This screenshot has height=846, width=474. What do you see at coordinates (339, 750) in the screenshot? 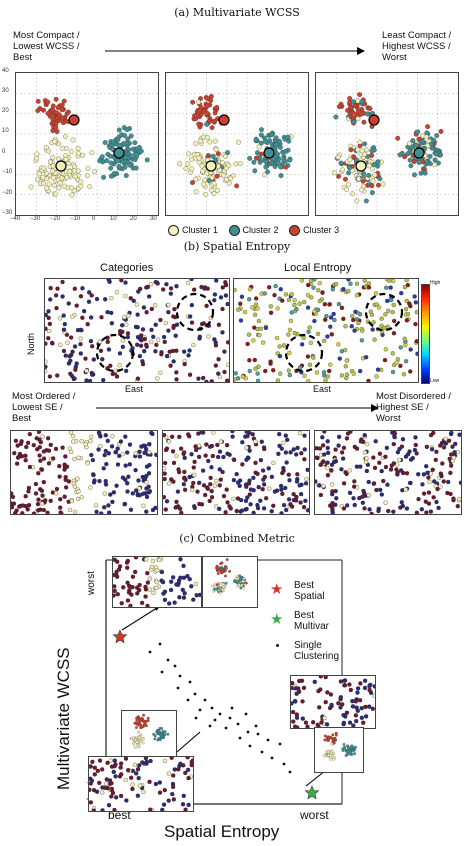
I see `inset-worst-clusters` at bounding box center [339, 750].